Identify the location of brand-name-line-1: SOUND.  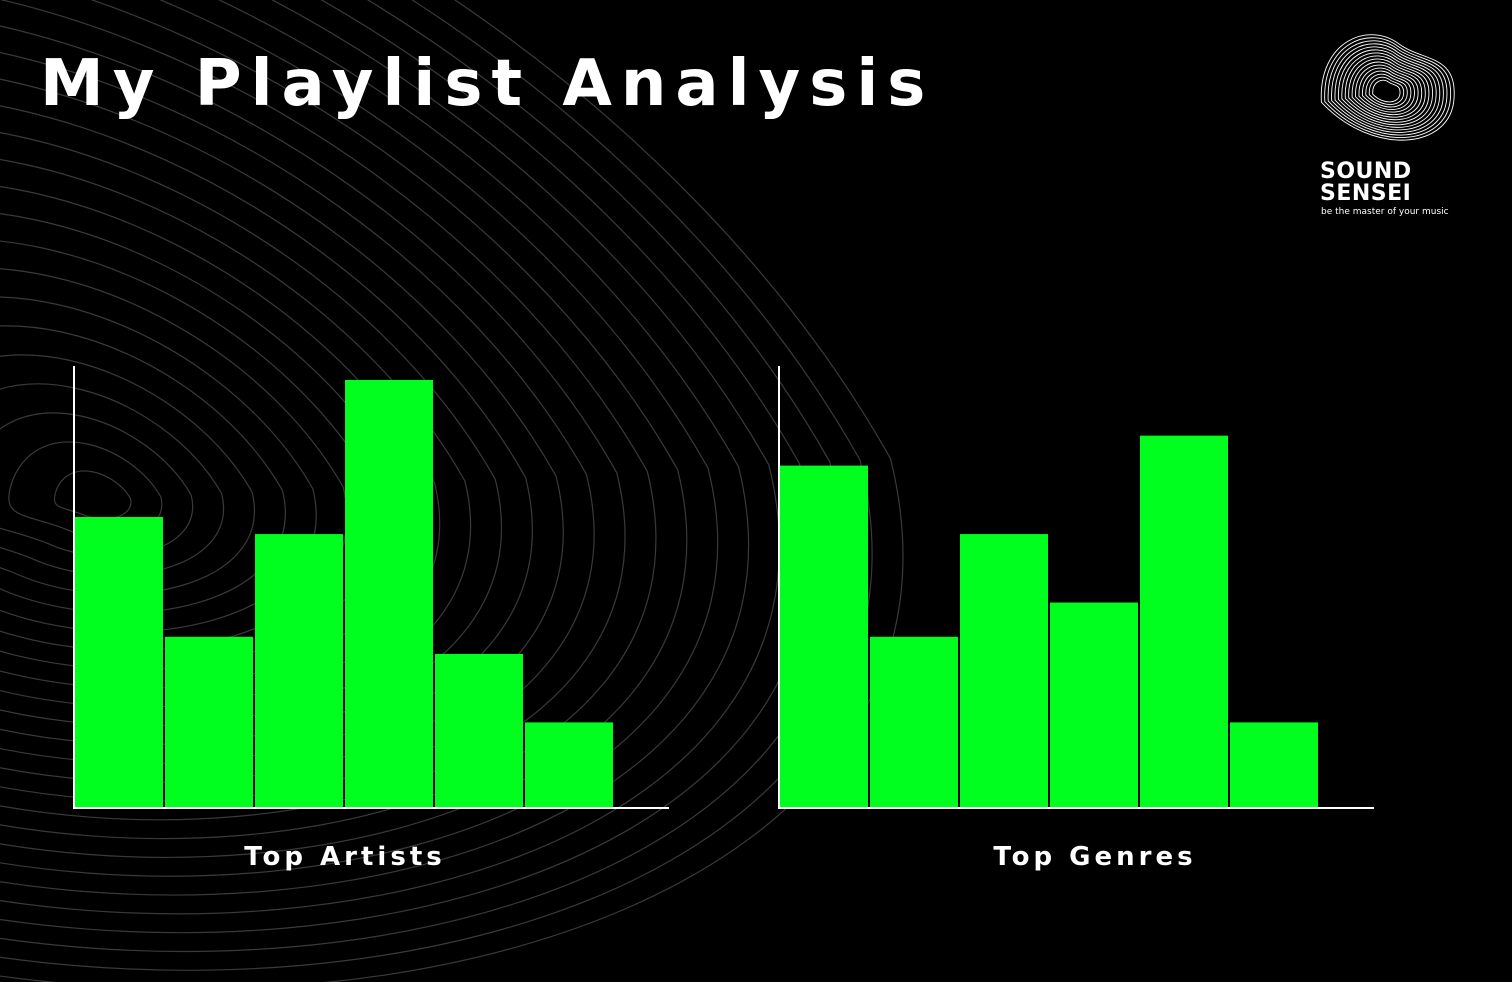
(1366, 171).